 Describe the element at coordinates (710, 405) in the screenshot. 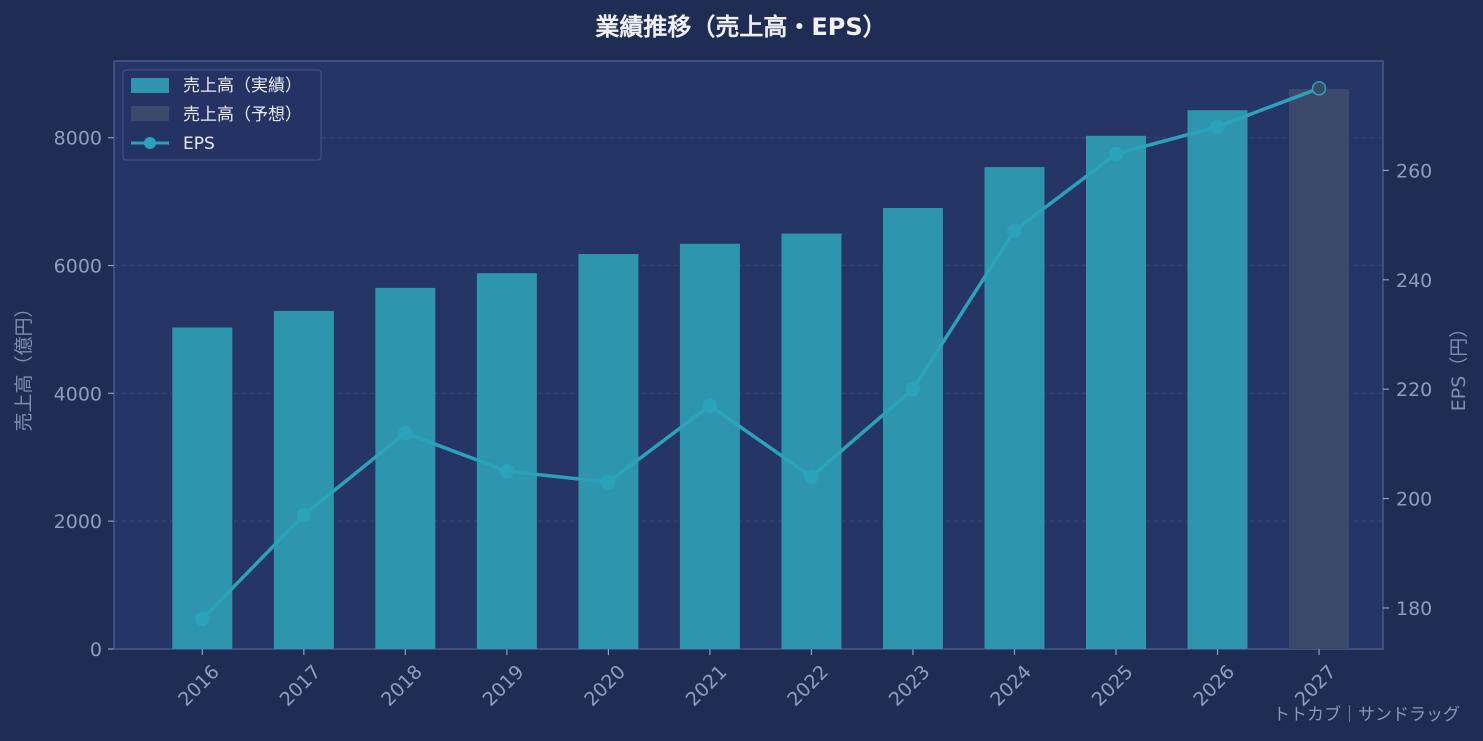

I see `eps-point-2021` at that location.